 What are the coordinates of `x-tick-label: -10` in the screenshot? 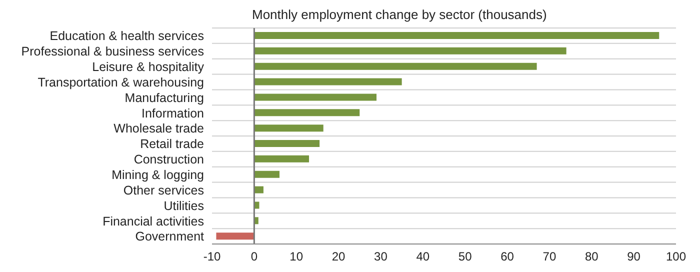 It's located at (212, 257).